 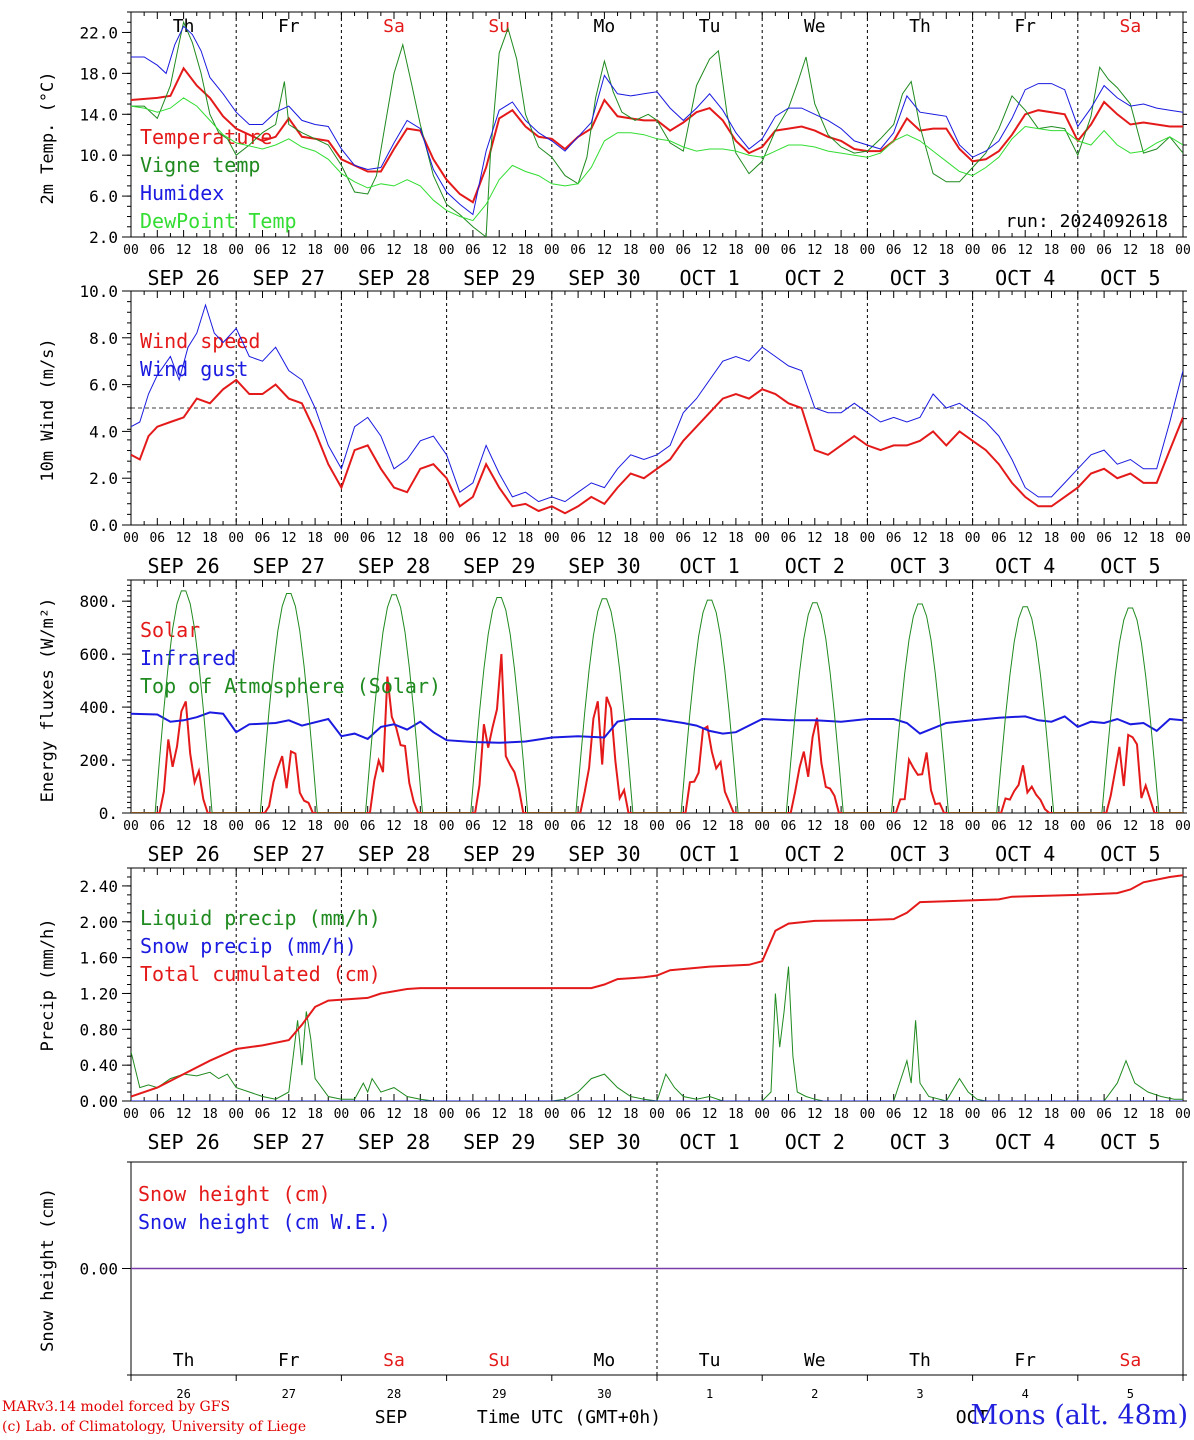 What do you see at coordinates (289, 1360) in the screenshot?
I see `day-name-label: Fr` at bounding box center [289, 1360].